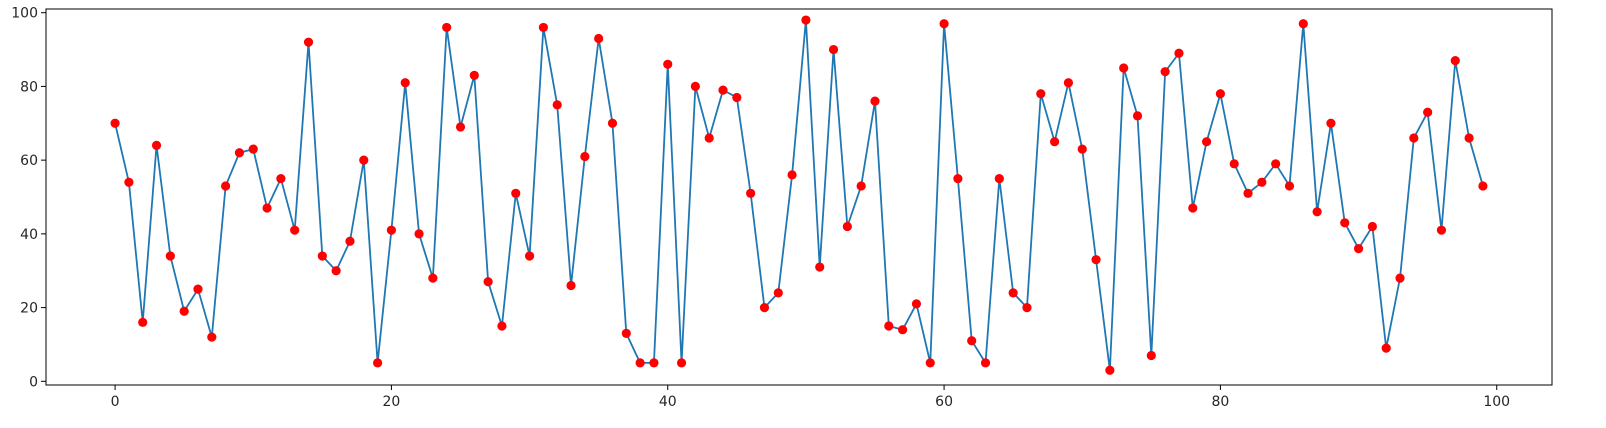 This screenshot has width=1606, height=428. Describe the element at coordinates (29, 161) in the screenshot. I see `y-tick-label: 60` at that location.